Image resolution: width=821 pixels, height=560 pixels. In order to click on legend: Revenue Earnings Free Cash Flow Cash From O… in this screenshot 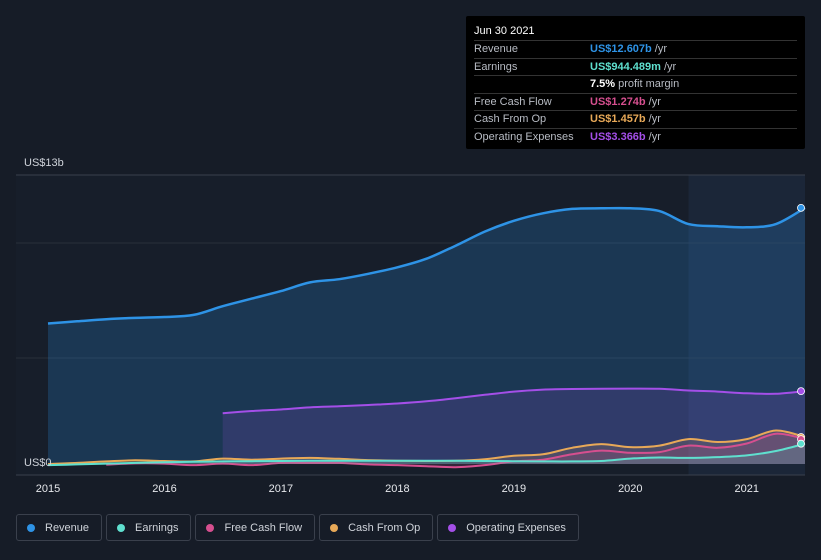, I will do `click(297, 527)`.